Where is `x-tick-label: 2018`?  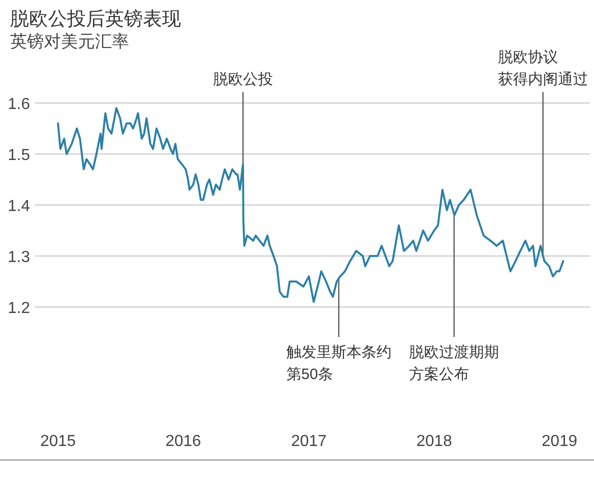 x-tick-label: 2018 is located at coordinates (434, 441).